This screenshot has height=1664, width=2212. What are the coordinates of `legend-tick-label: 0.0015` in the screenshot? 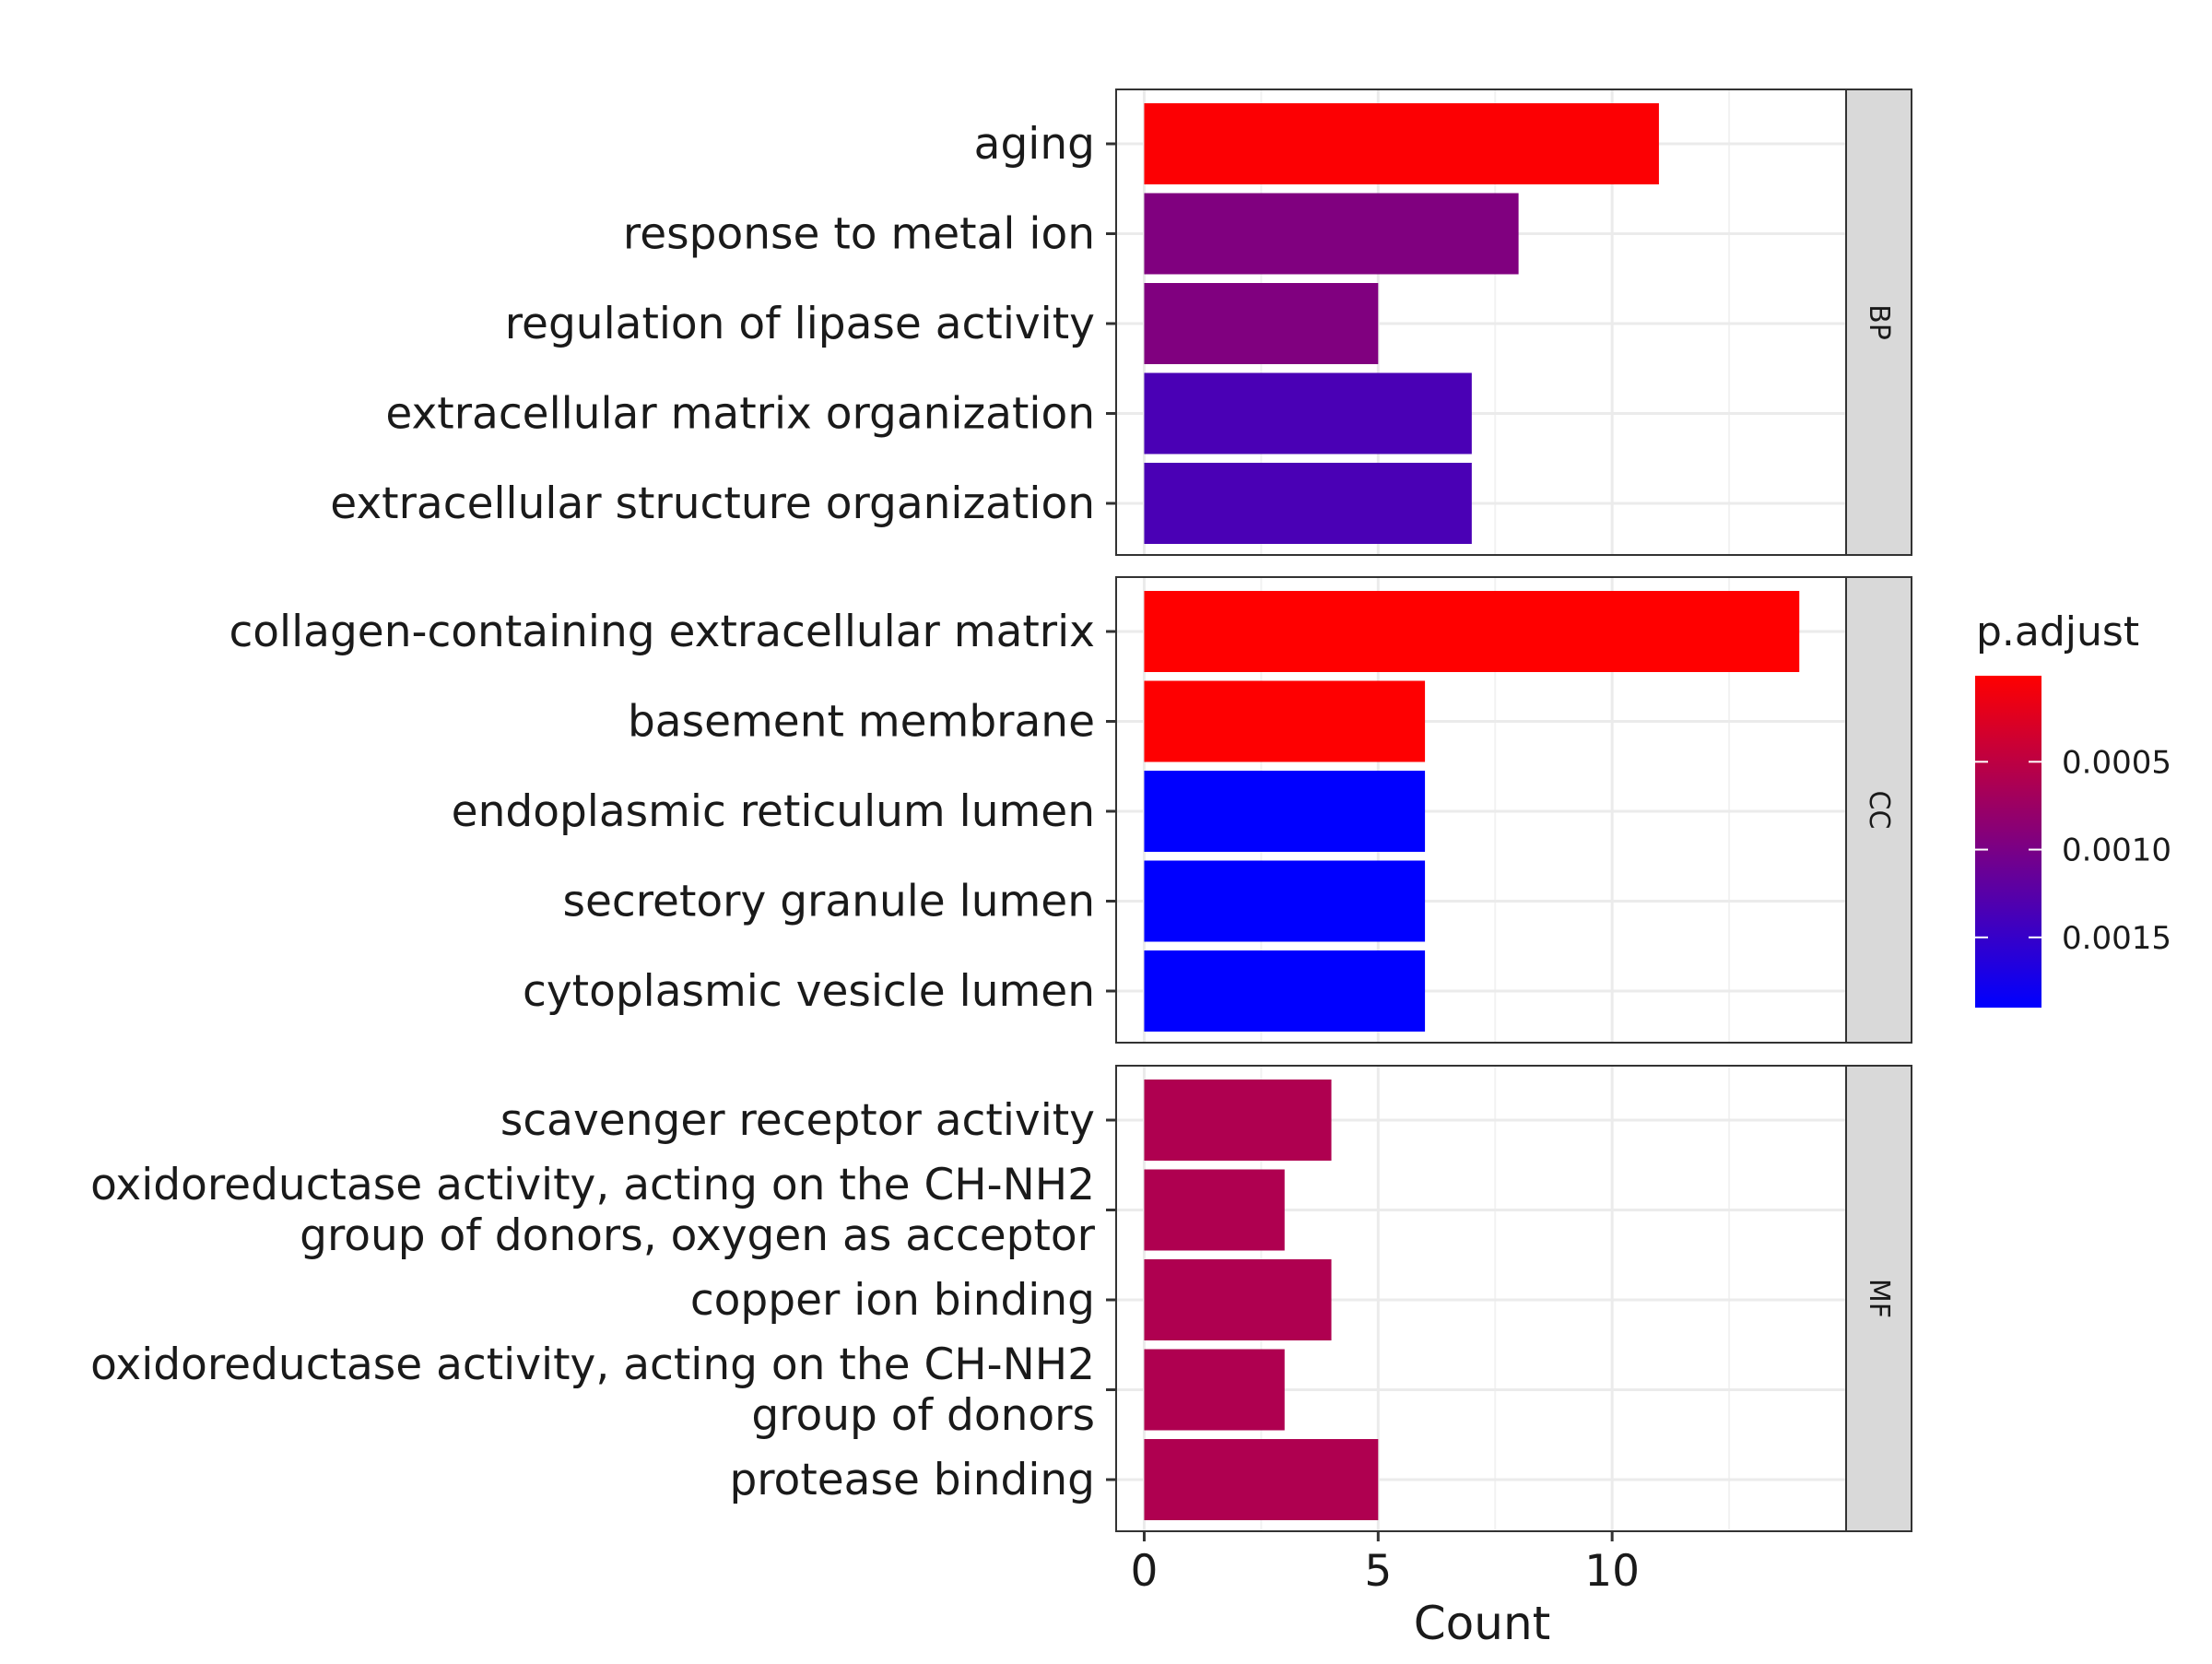 It's located at (2116, 938).